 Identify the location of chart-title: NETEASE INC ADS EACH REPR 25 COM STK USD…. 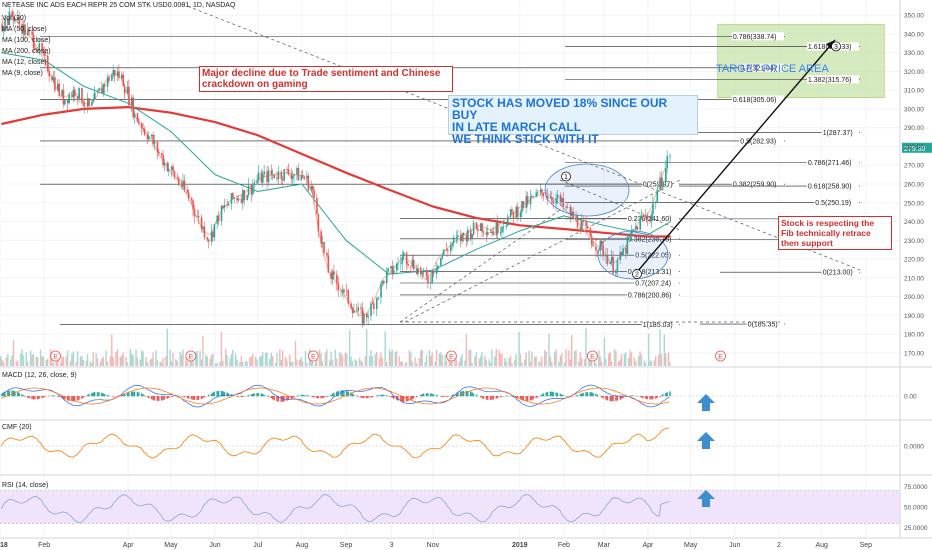
(119, 5).